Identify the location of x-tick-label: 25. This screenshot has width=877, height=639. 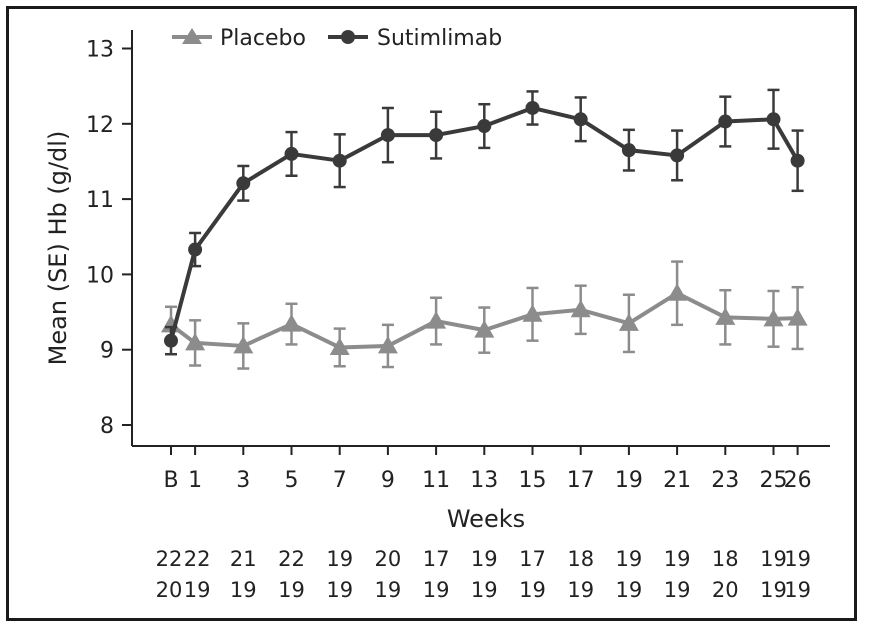
(774, 480).